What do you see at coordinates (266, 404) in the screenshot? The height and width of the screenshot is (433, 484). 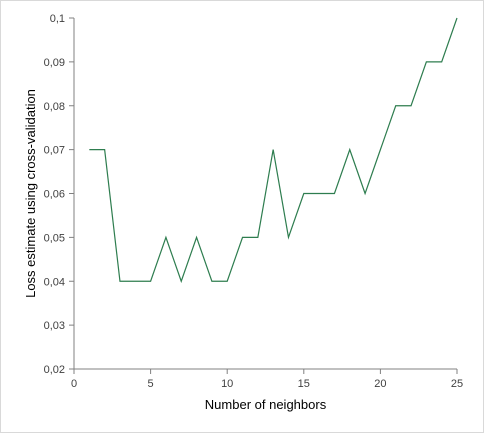 I see `x-axis-title: Number of neighbors` at bounding box center [266, 404].